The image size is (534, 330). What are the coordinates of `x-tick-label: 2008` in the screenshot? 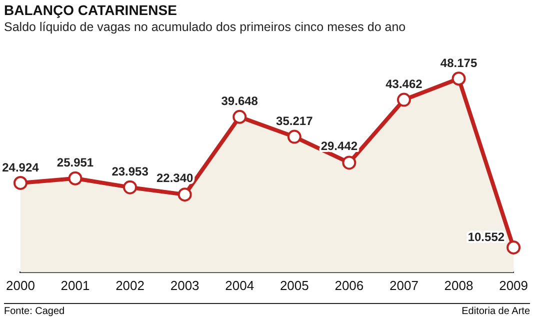 It's located at (459, 285).